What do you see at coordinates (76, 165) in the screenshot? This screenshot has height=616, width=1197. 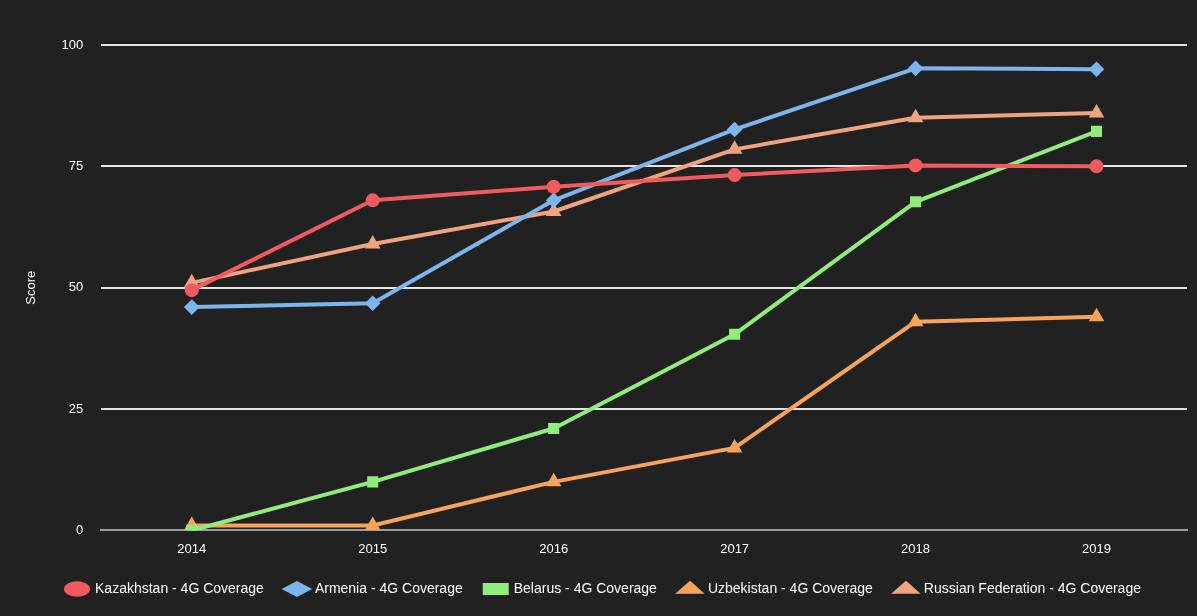 I see `y-tick-label: 75` at bounding box center [76, 165].